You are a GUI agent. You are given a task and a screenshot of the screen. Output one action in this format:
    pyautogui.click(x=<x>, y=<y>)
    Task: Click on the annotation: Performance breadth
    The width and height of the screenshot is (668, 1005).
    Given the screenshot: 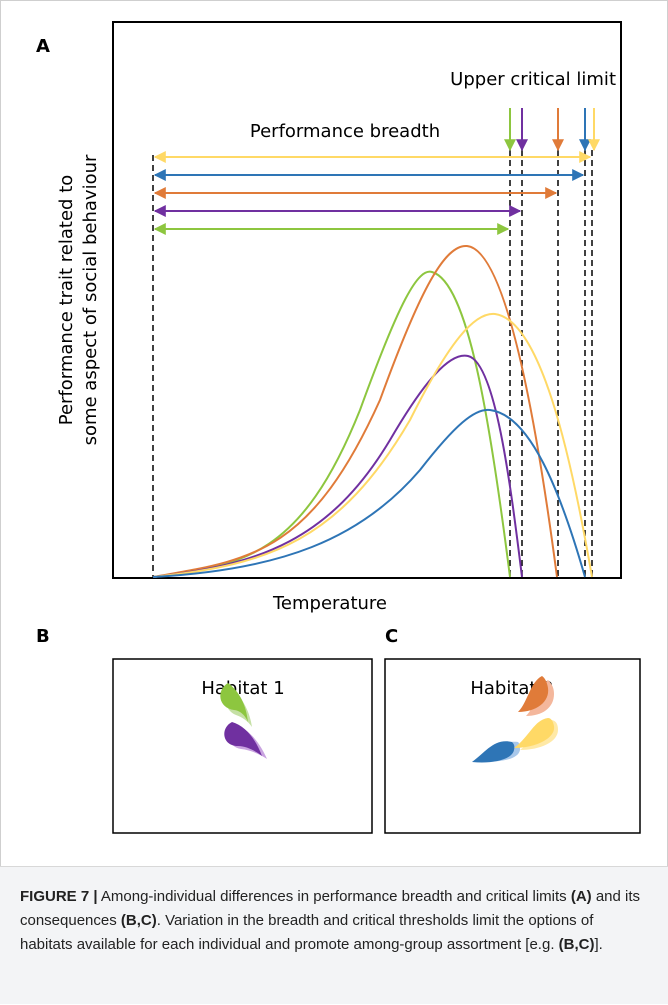 What is the action you would take?
    pyautogui.click(x=345, y=131)
    